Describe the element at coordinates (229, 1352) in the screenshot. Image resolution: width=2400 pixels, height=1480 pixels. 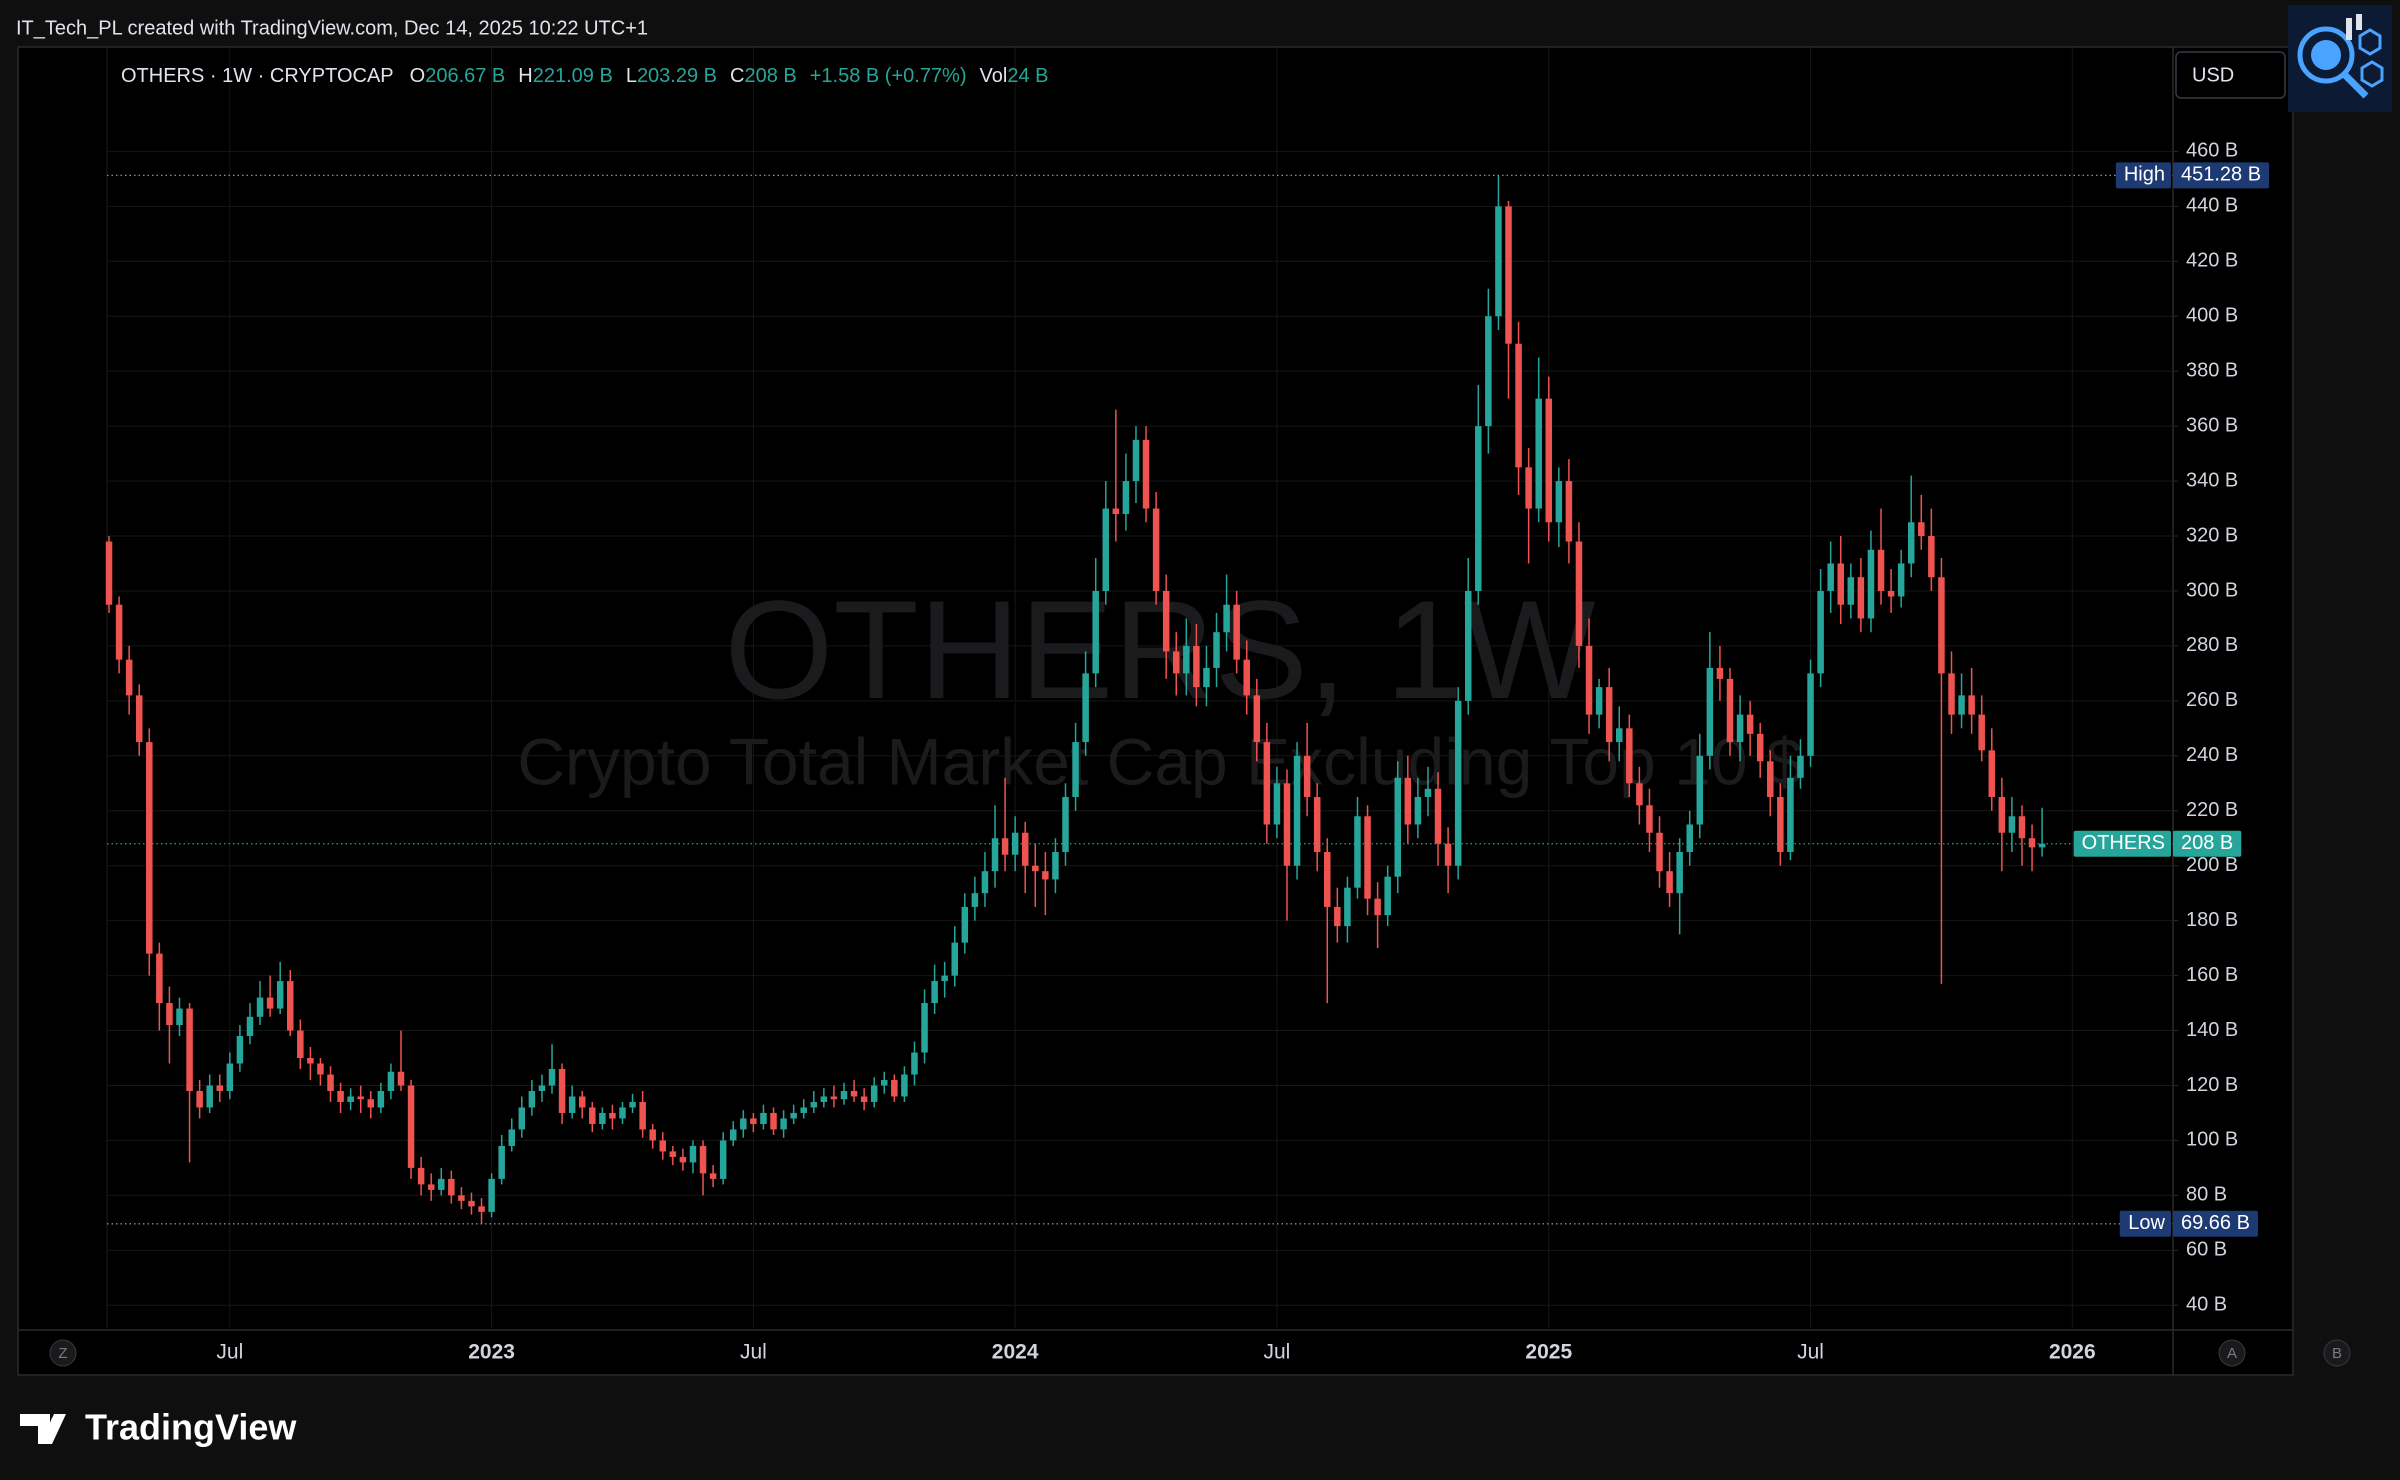
I see `x-tick-label: Jul` at that location.